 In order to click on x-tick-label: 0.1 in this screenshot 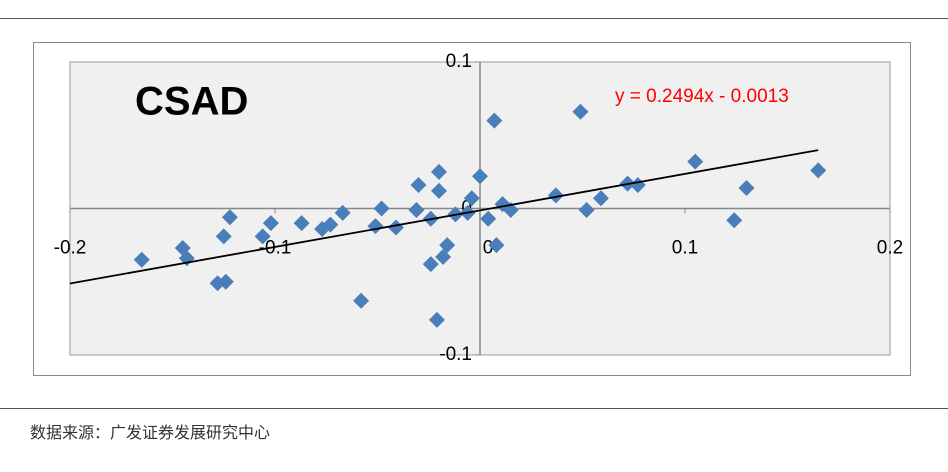, I will do `click(685, 248)`.